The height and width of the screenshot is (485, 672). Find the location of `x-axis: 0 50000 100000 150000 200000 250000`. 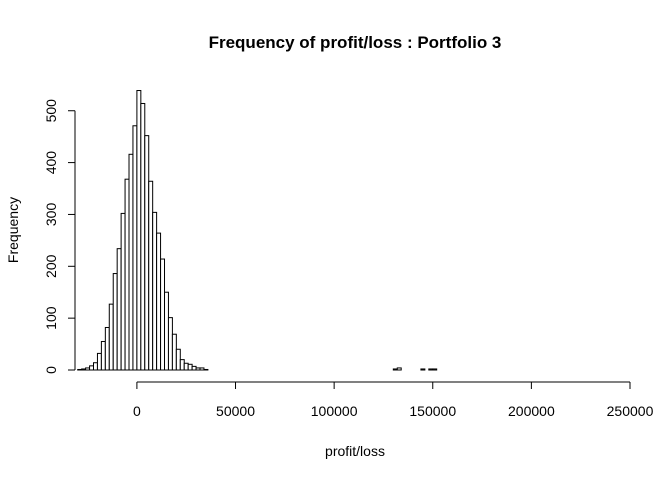

x-axis: 0 50000 100000 150000 200000 250000 is located at coordinates (393, 400).